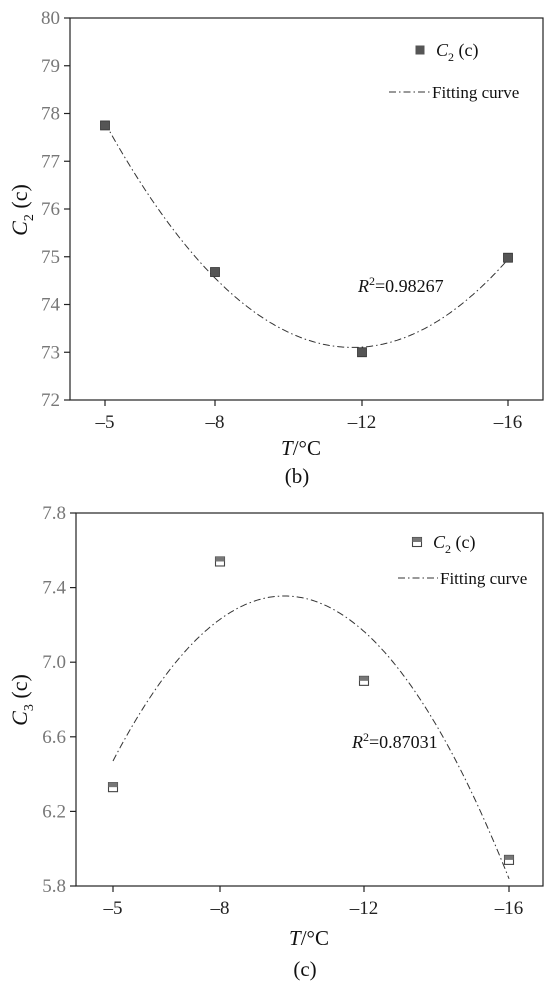 The image size is (550, 988). I want to click on y-axis-label: C3 (c), so click(22, 700).